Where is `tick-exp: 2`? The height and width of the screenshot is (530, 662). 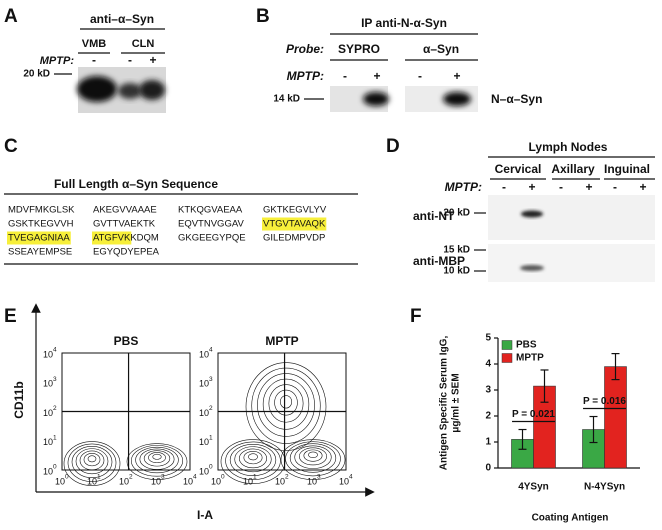
tick-exp: 2 is located at coordinates (211, 408).